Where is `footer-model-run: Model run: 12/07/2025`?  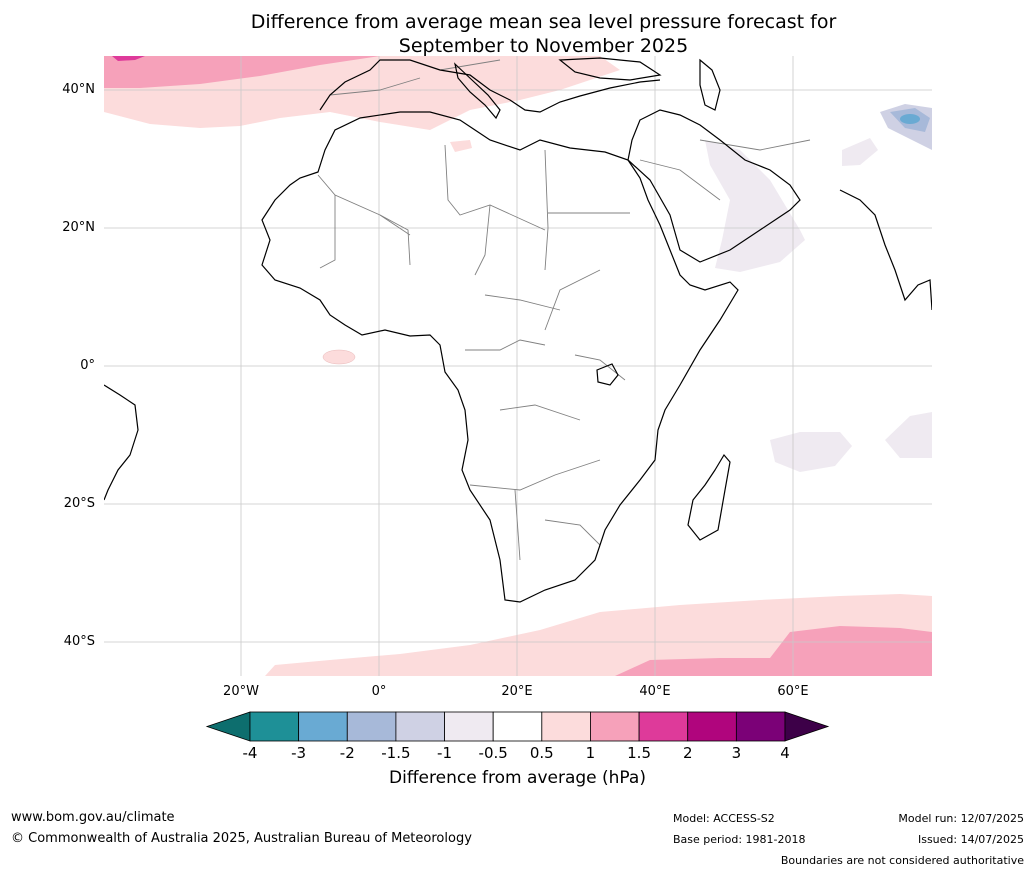
footer-model-run: Model run: 12/07/2025 is located at coordinates (961, 818).